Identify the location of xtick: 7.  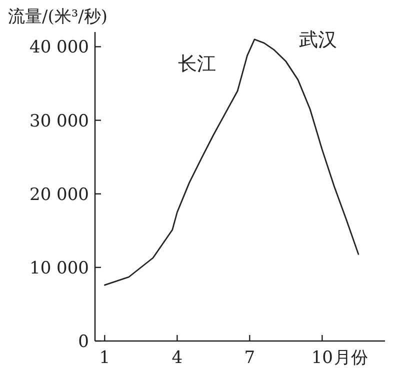
(250, 358).